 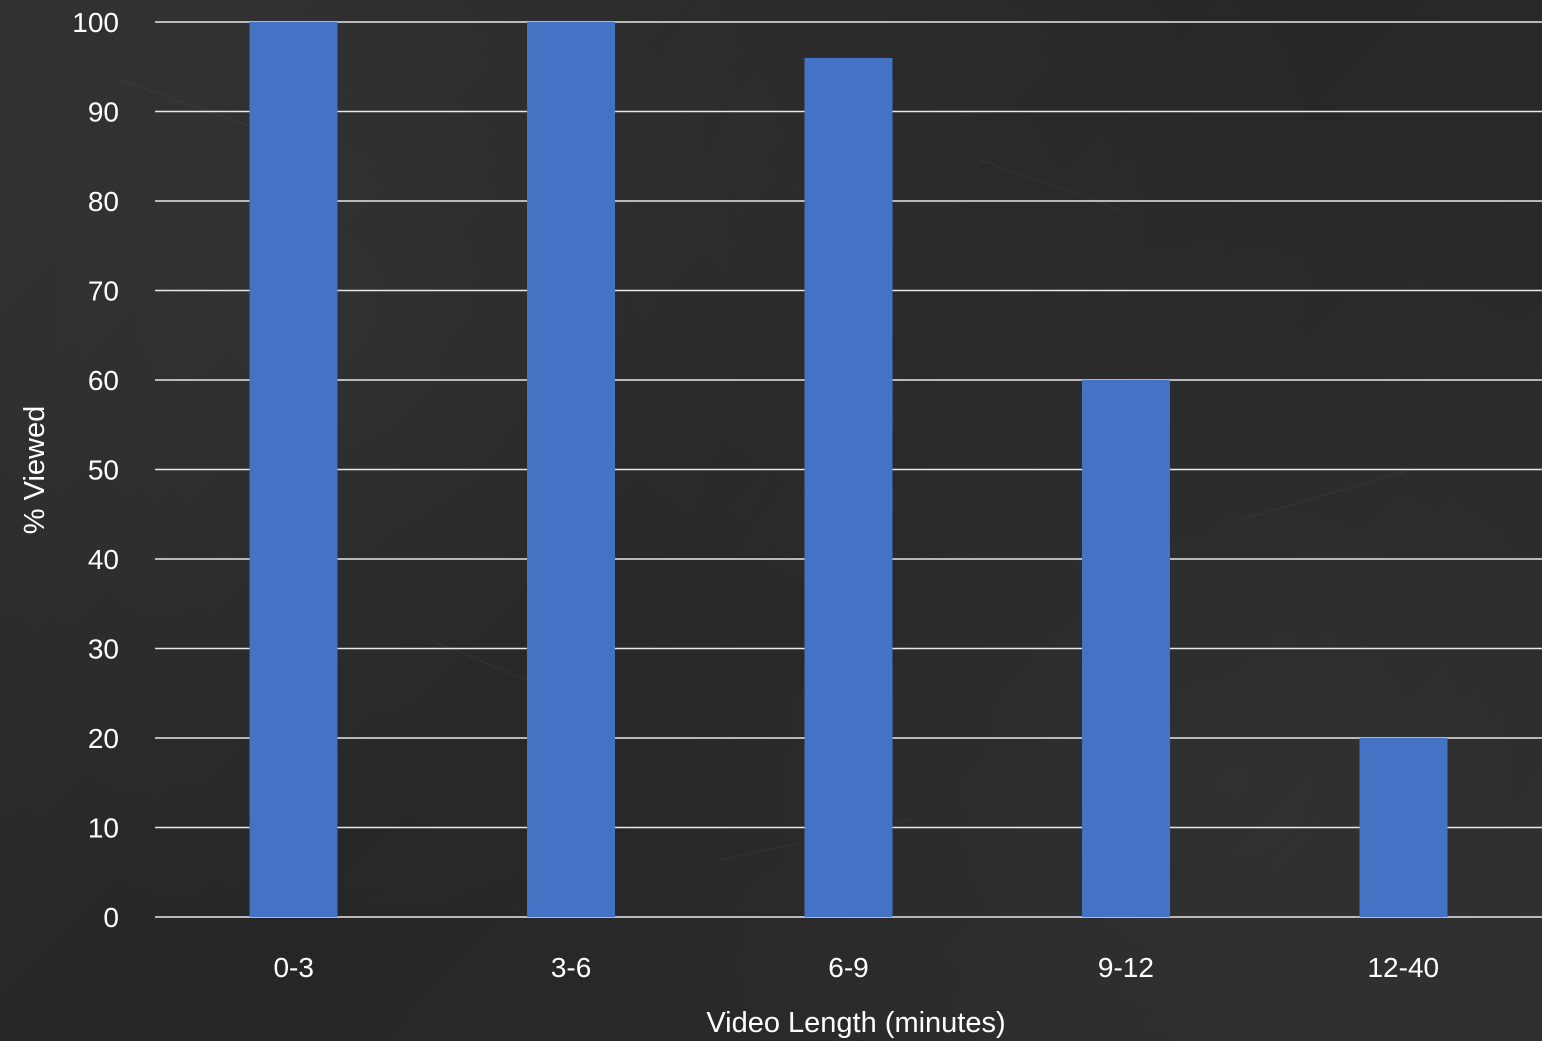 I want to click on x-tick-label-6-9: 6-9, so click(x=848, y=967).